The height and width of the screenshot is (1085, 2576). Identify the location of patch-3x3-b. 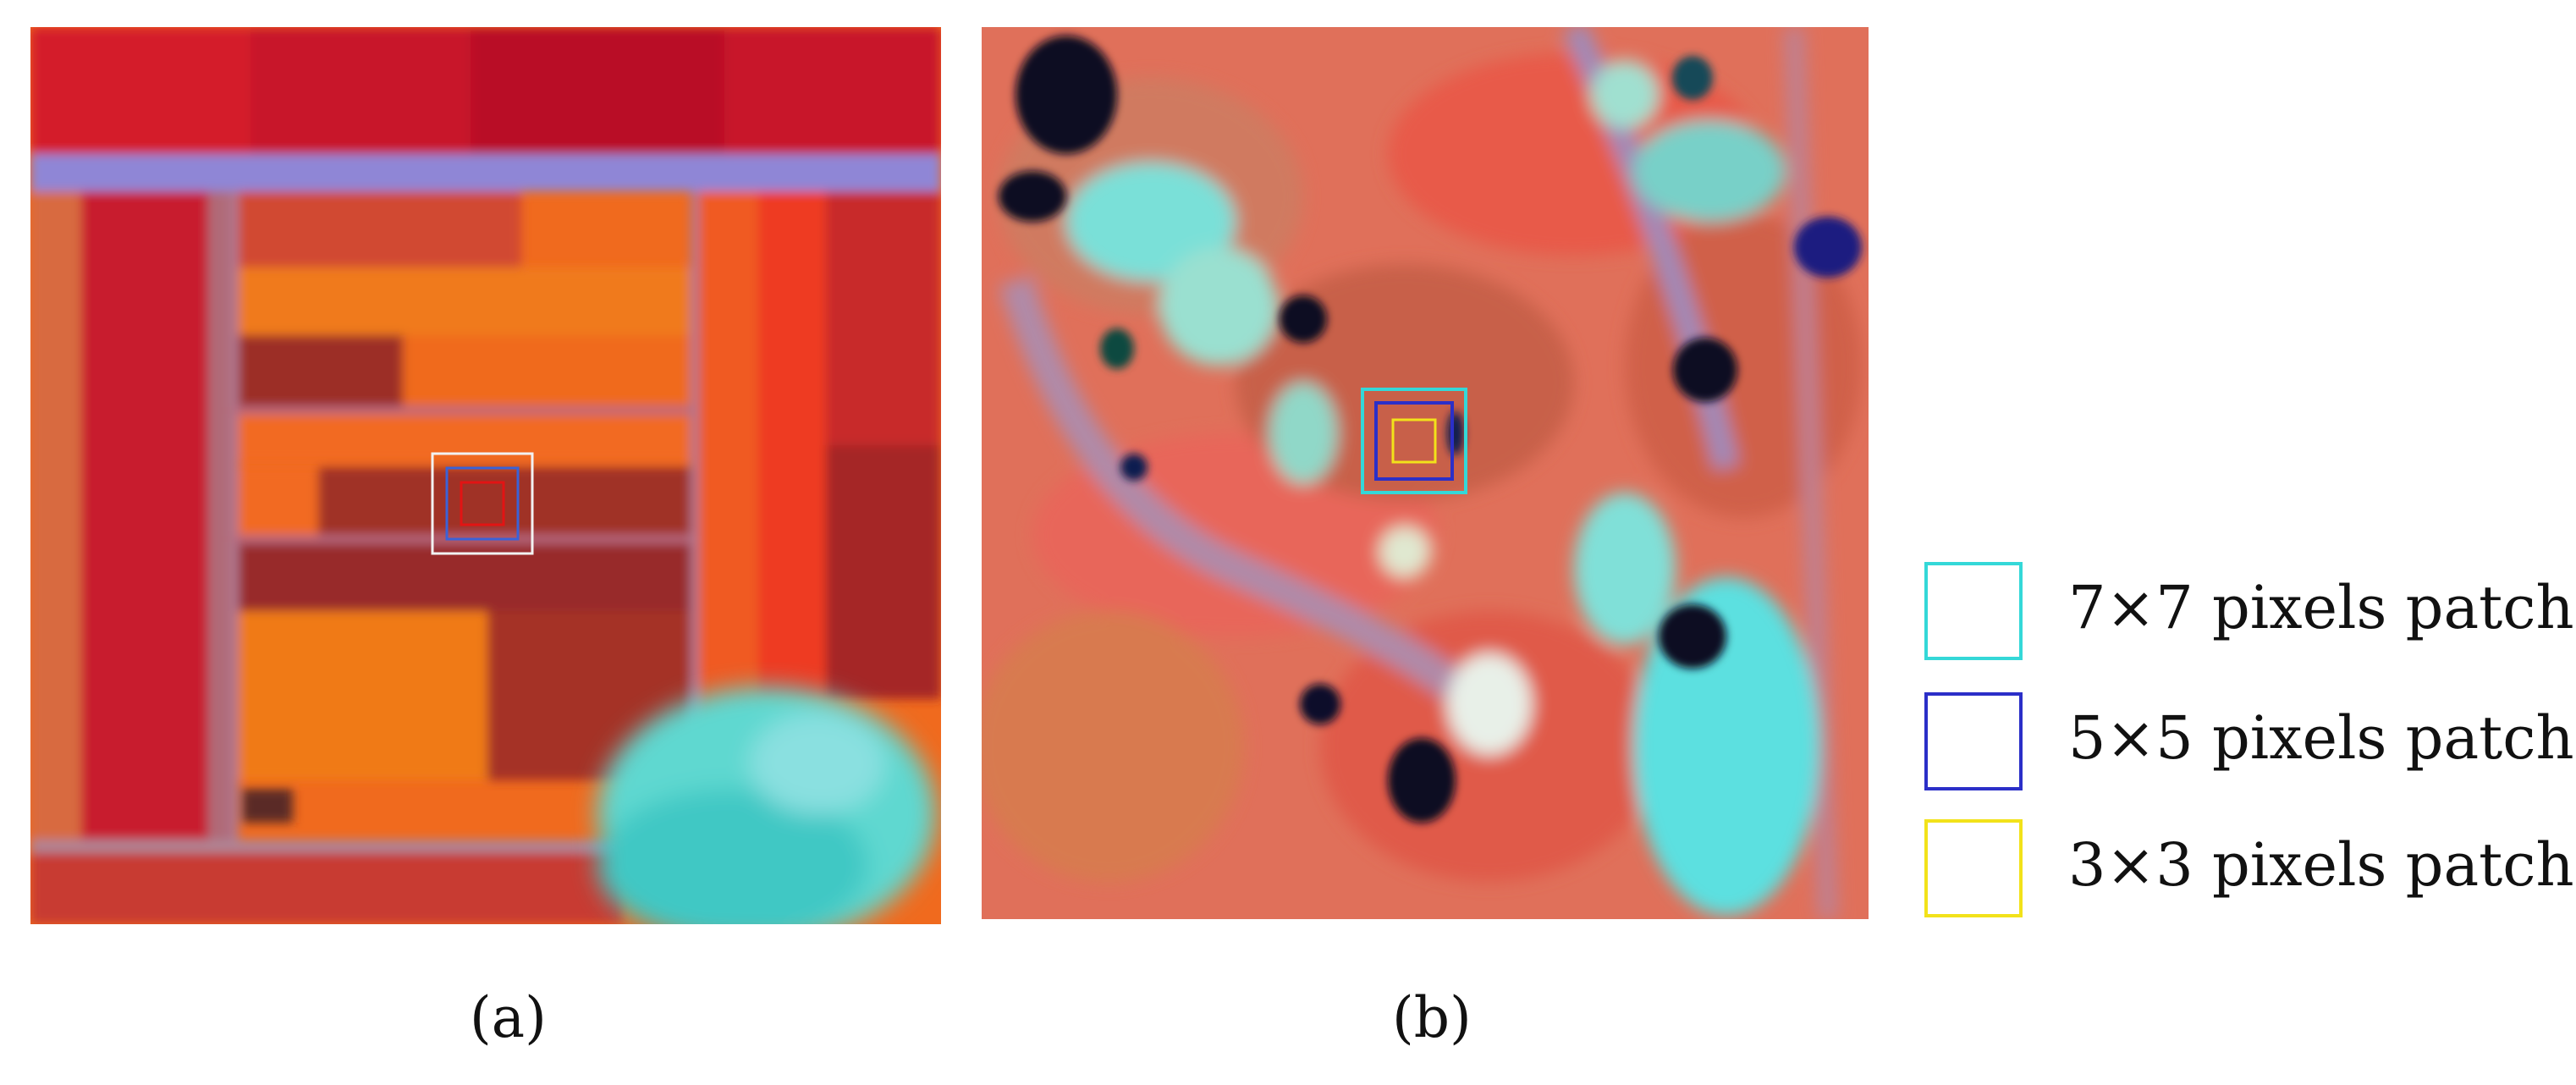
(1414, 441).